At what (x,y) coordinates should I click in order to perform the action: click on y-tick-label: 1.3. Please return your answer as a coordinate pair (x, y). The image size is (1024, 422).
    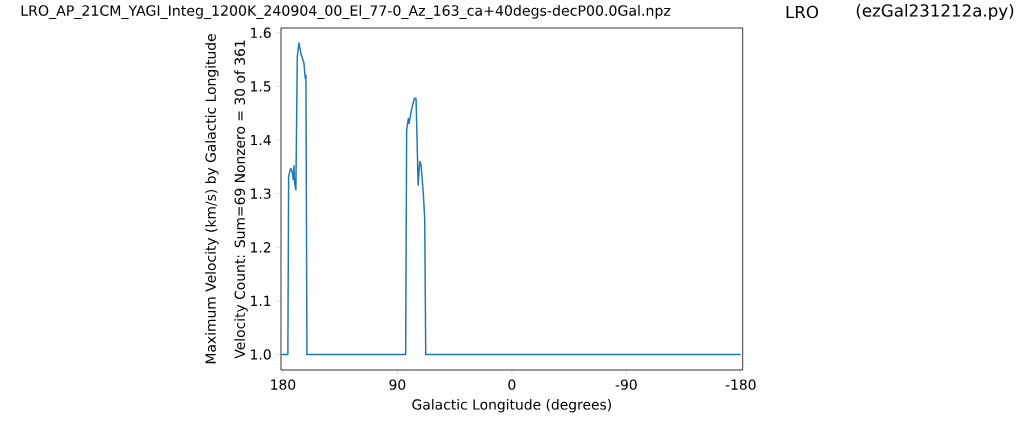
    Looking at the image, I should click on (261, 193).